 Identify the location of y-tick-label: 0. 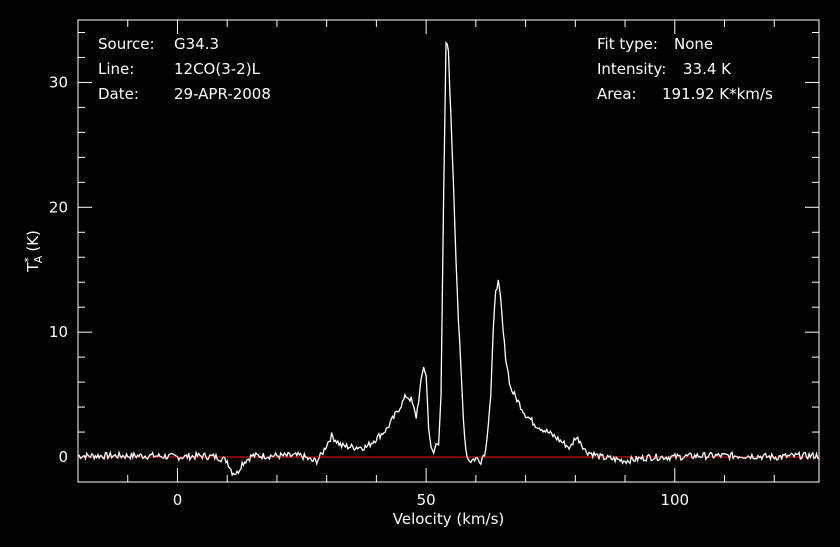
(63, 457).